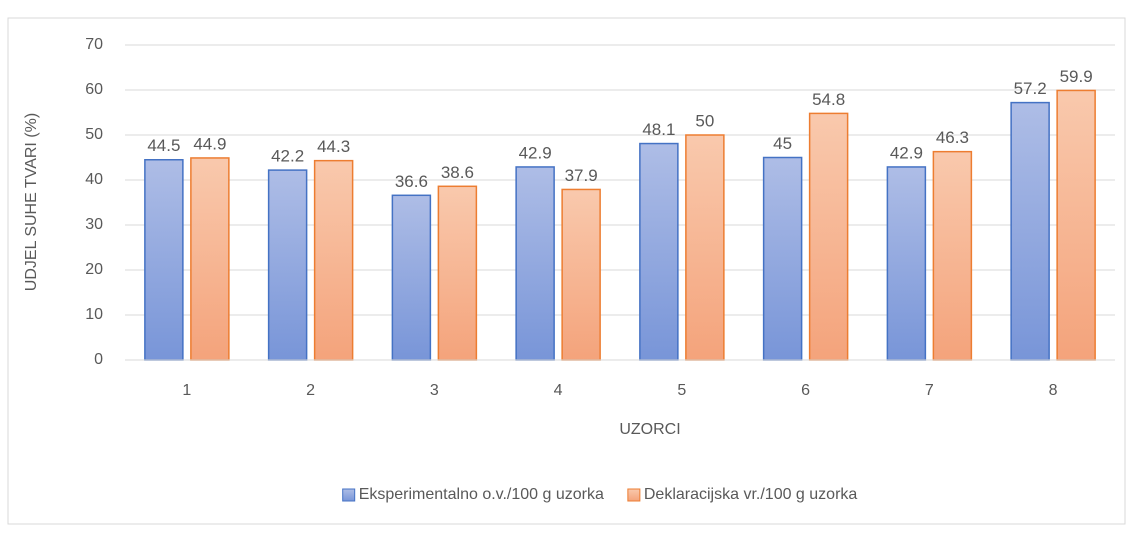  What do you see at coordinates (209, 143) in the screenshot?
I see `data-label: 44.9` at bounding box center [209, 143].